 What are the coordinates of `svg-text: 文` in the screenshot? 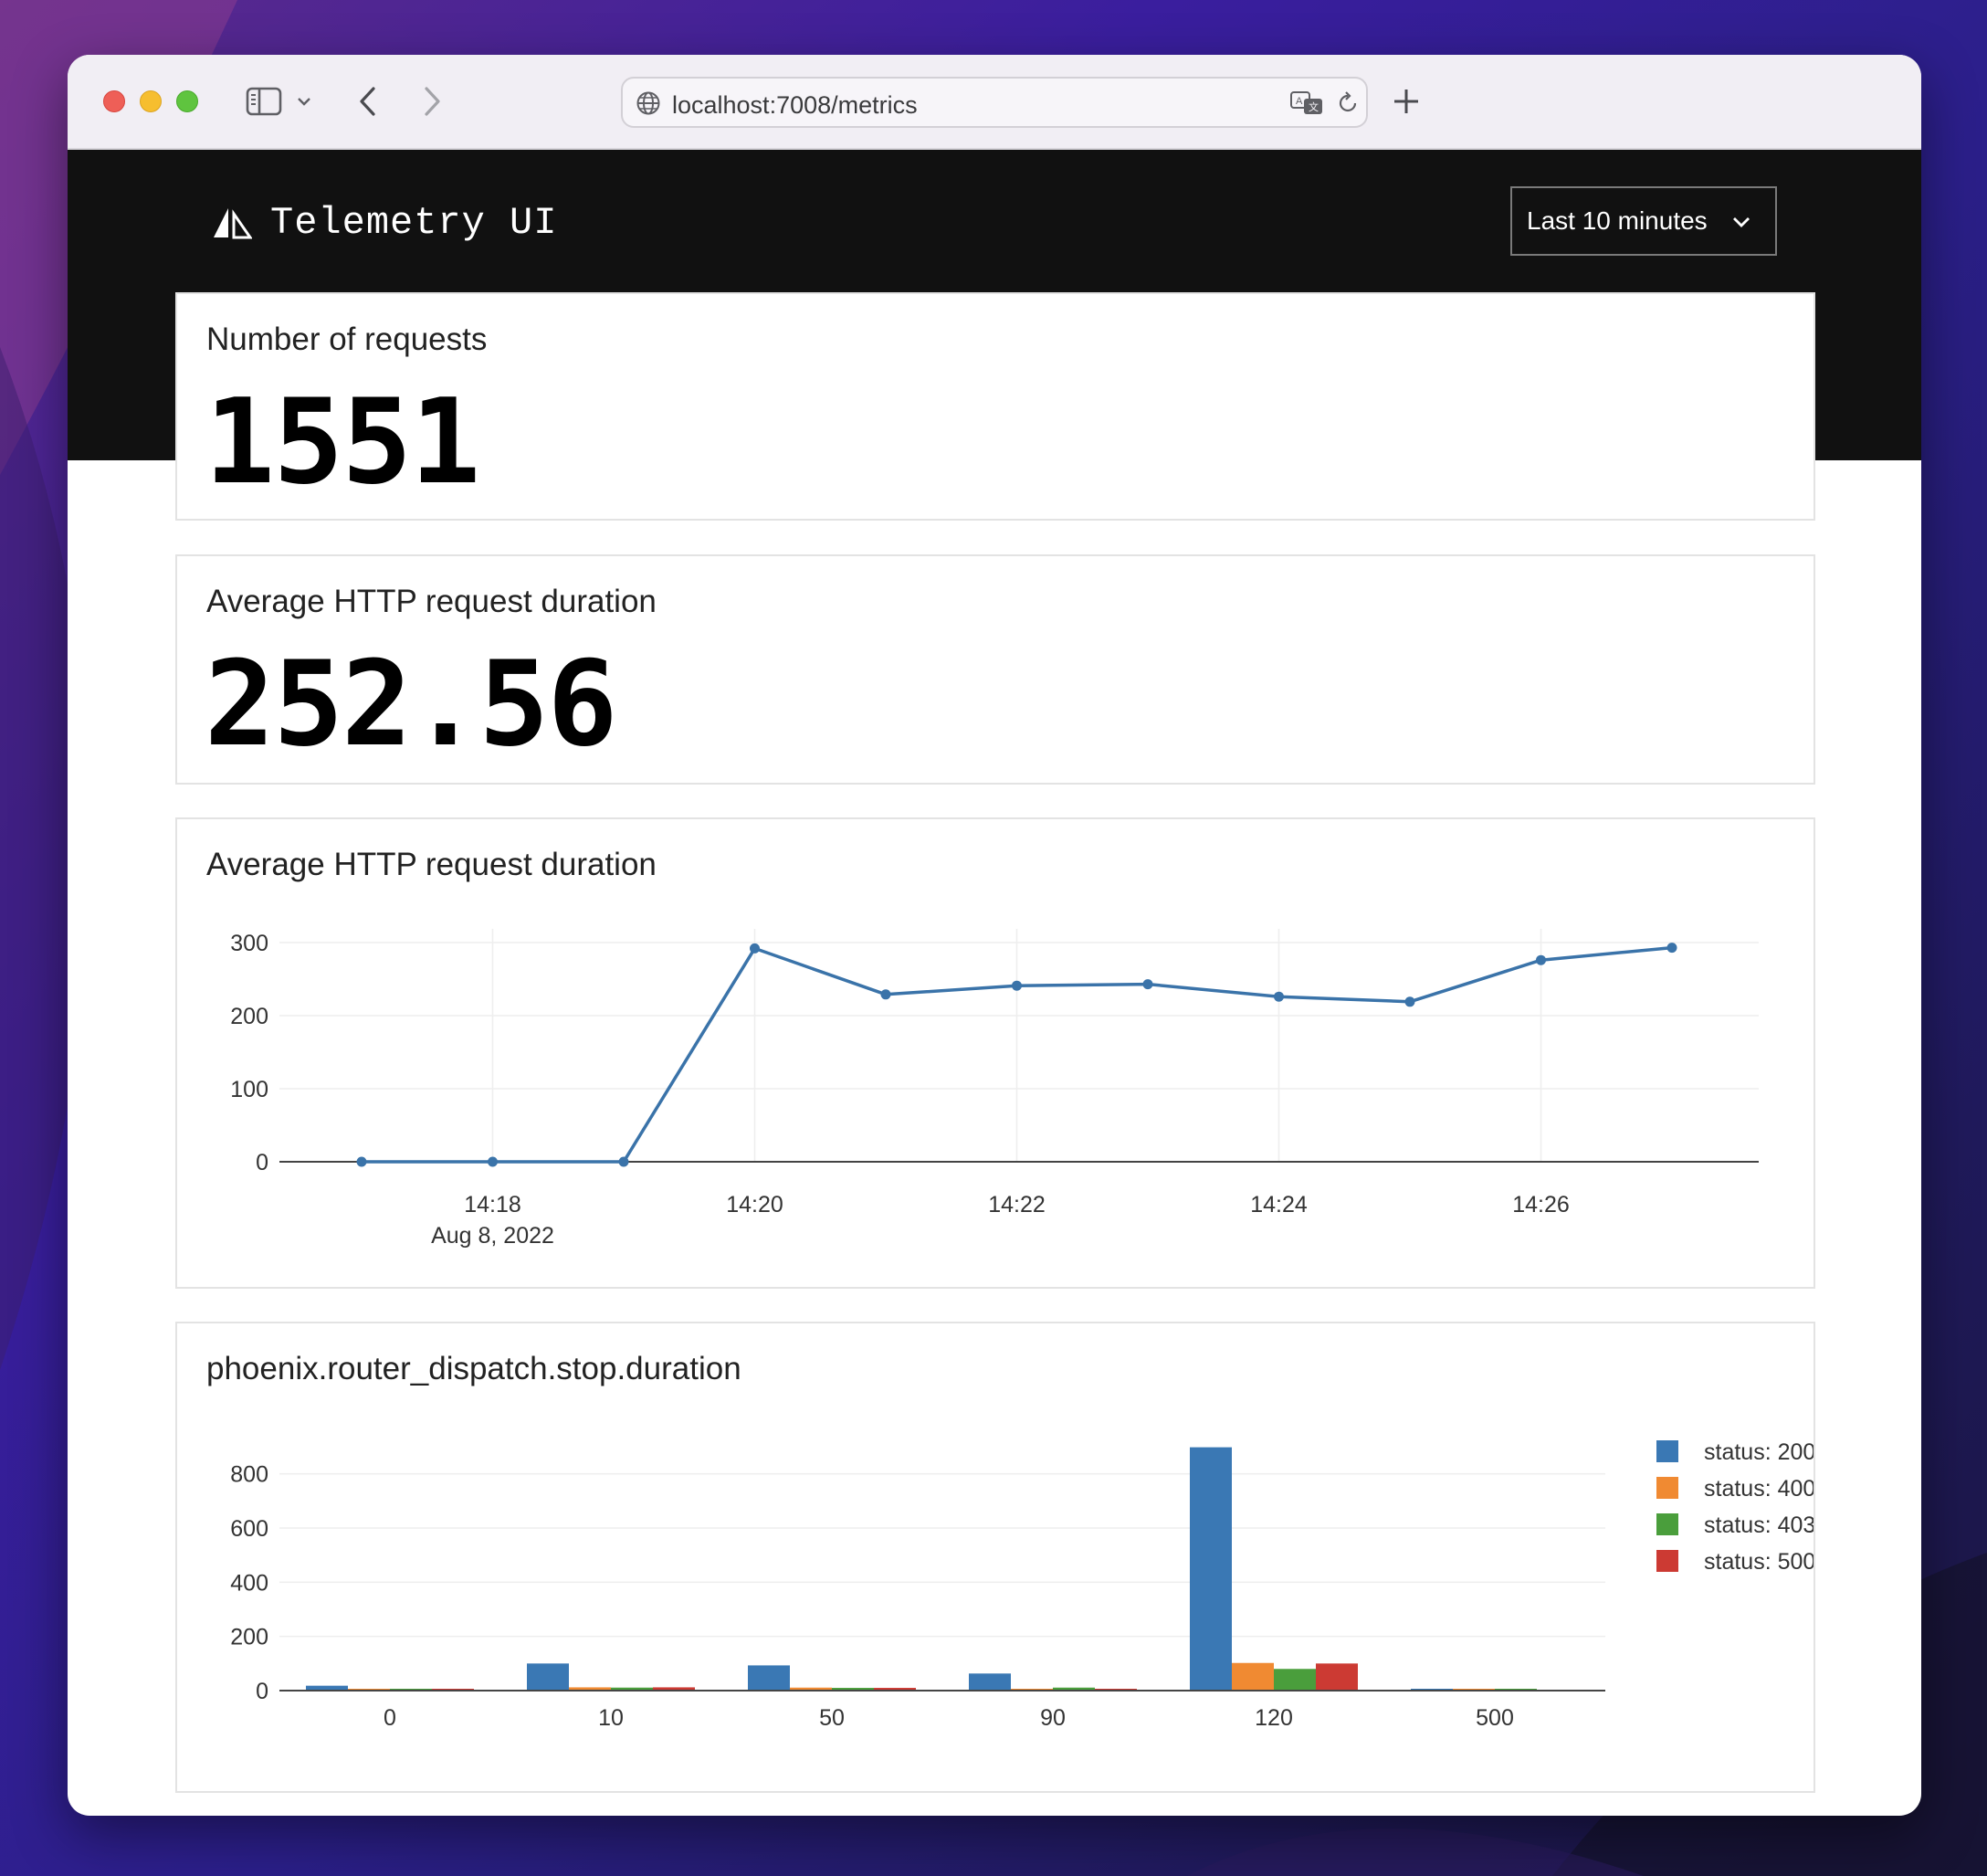 It's located at (1314, 106).